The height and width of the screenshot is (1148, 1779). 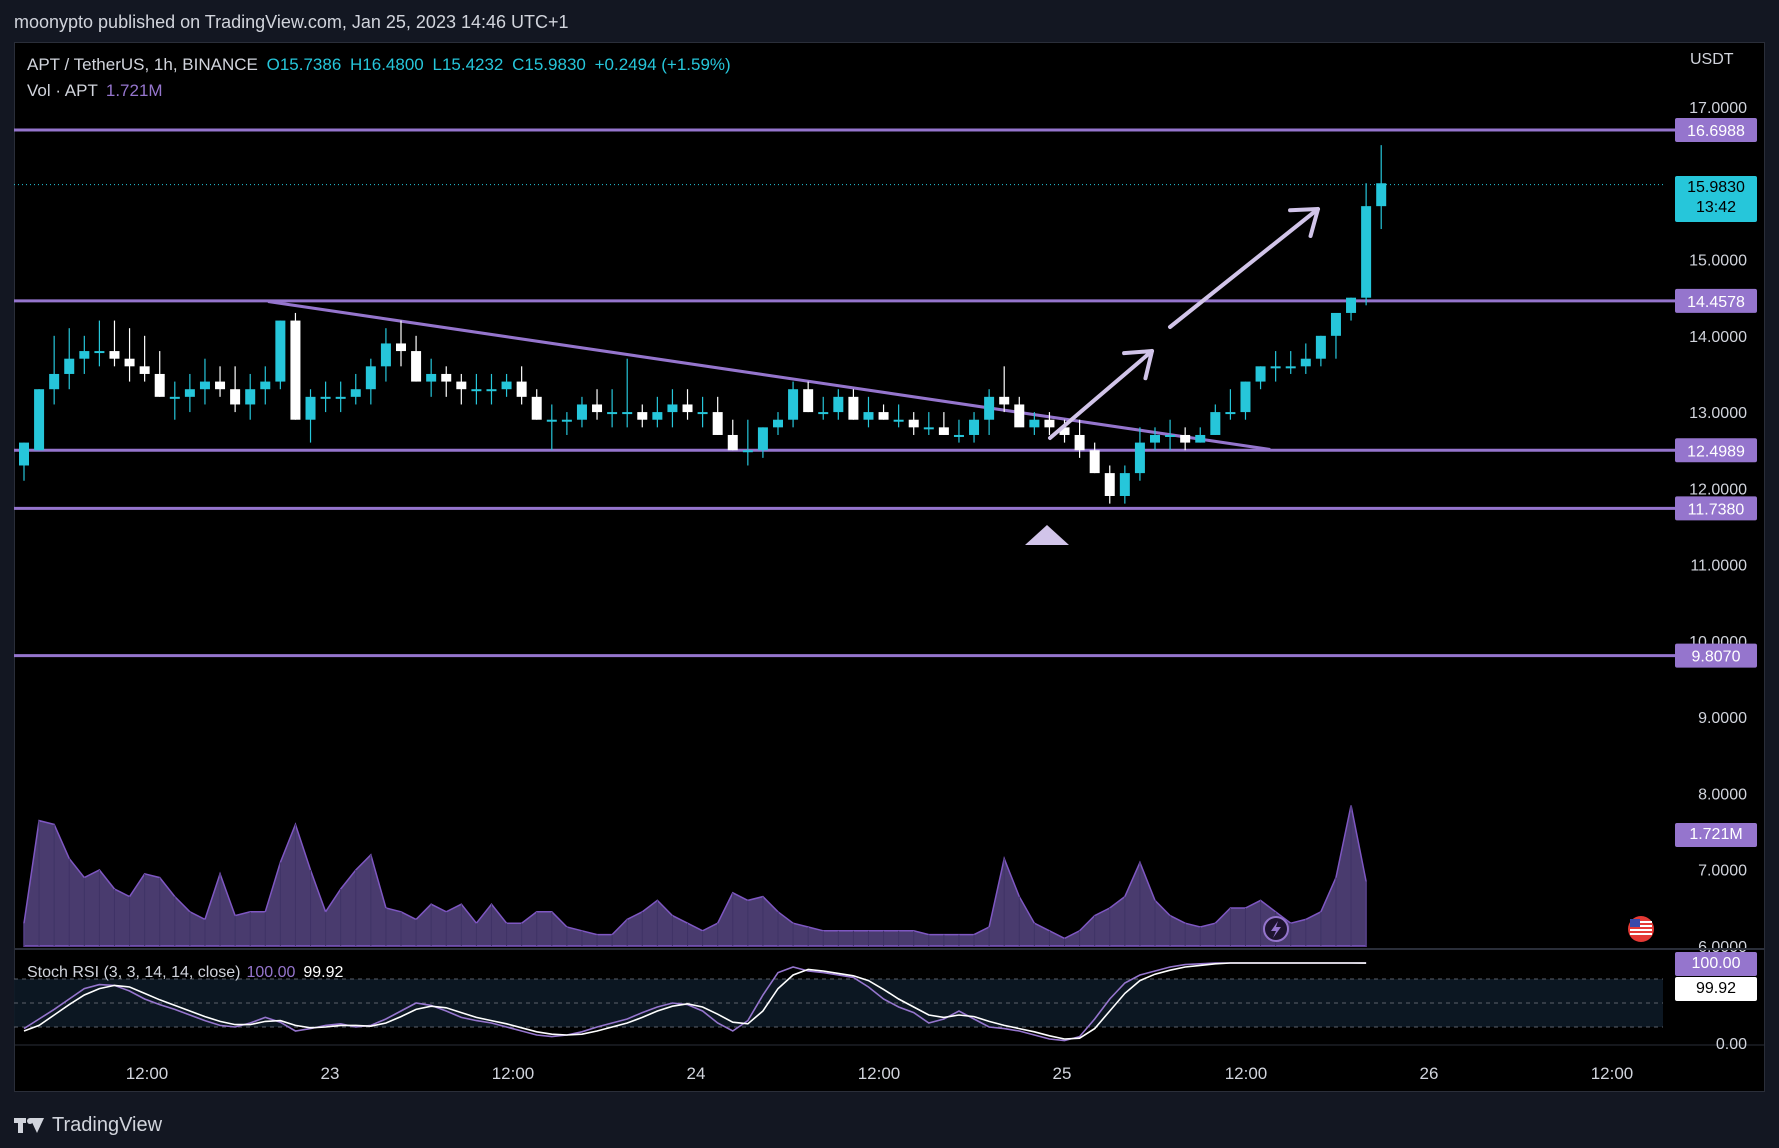 What do you see at coordinates (29, 1125) in the screenshot?
I see `tradingview-logo-icon` at bounding box center [29, 1125].